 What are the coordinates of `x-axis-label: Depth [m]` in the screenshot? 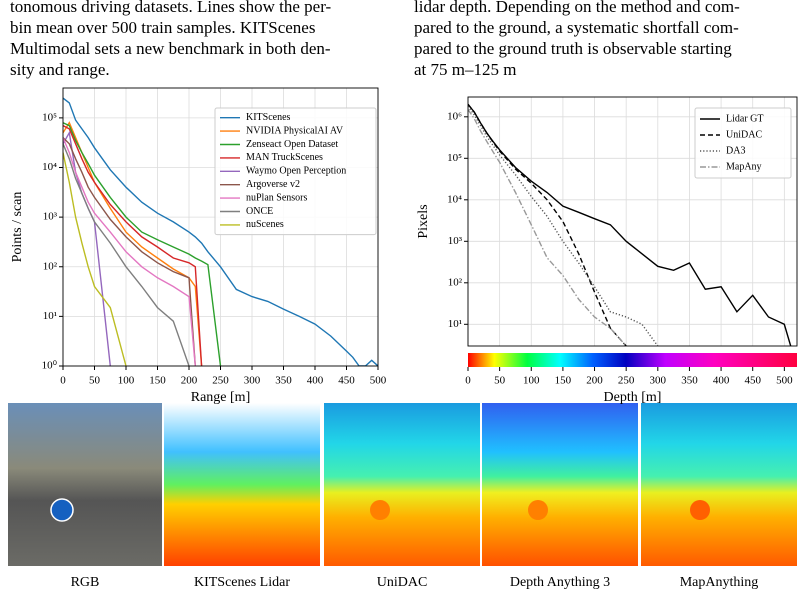 It's located at (633, 397).